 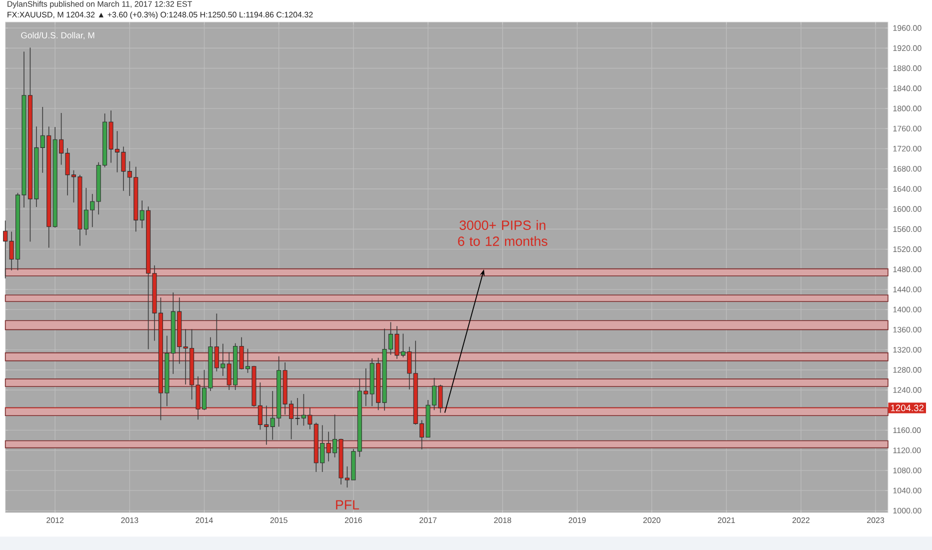 I want to click on y-tick-label: 1440.00, so click(x=907, y=289).